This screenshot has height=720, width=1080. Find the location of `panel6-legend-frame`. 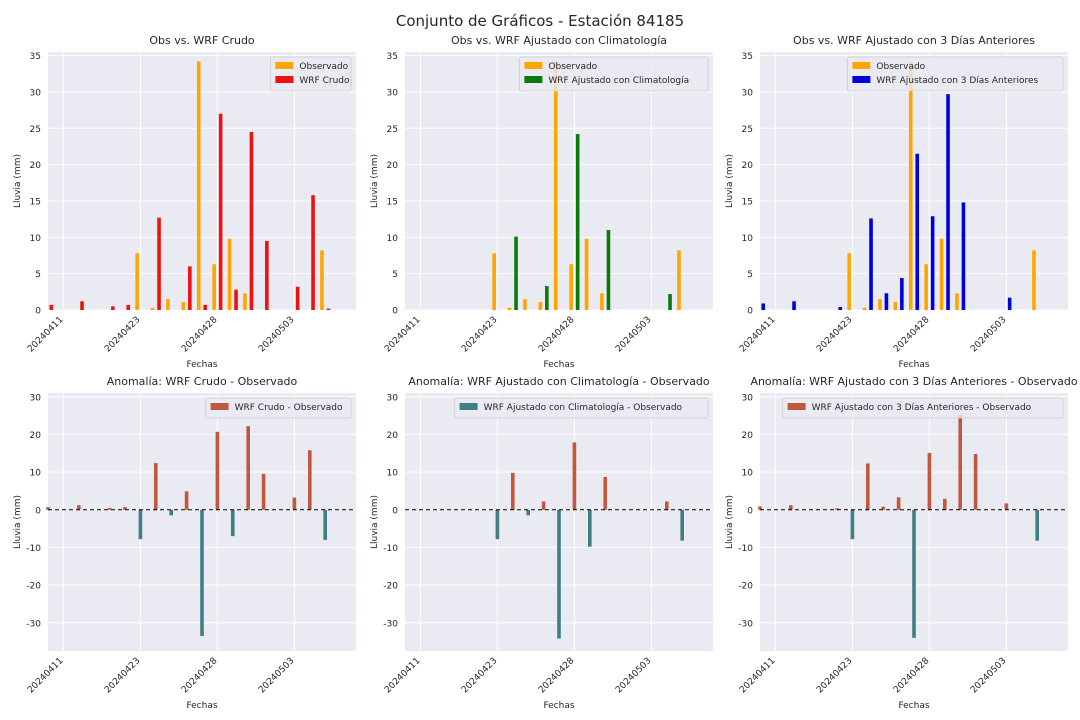

panel6-legend-frame is located at coordinates (923, 408).